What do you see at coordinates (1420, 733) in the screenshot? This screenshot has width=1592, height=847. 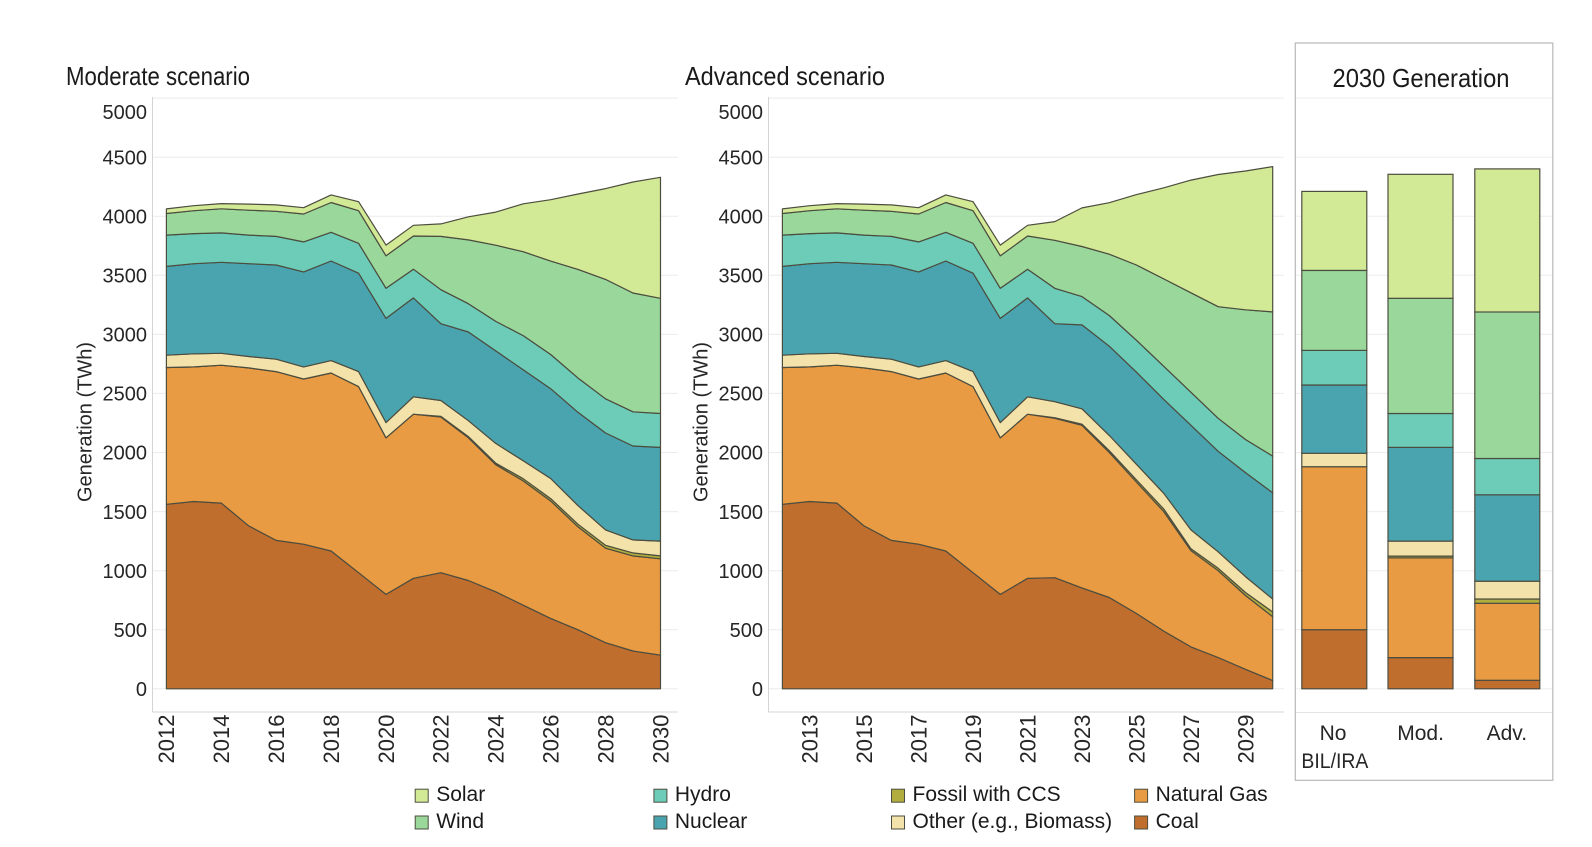 I see `svg-text: Mod.` at bounding box center [1420, 733].